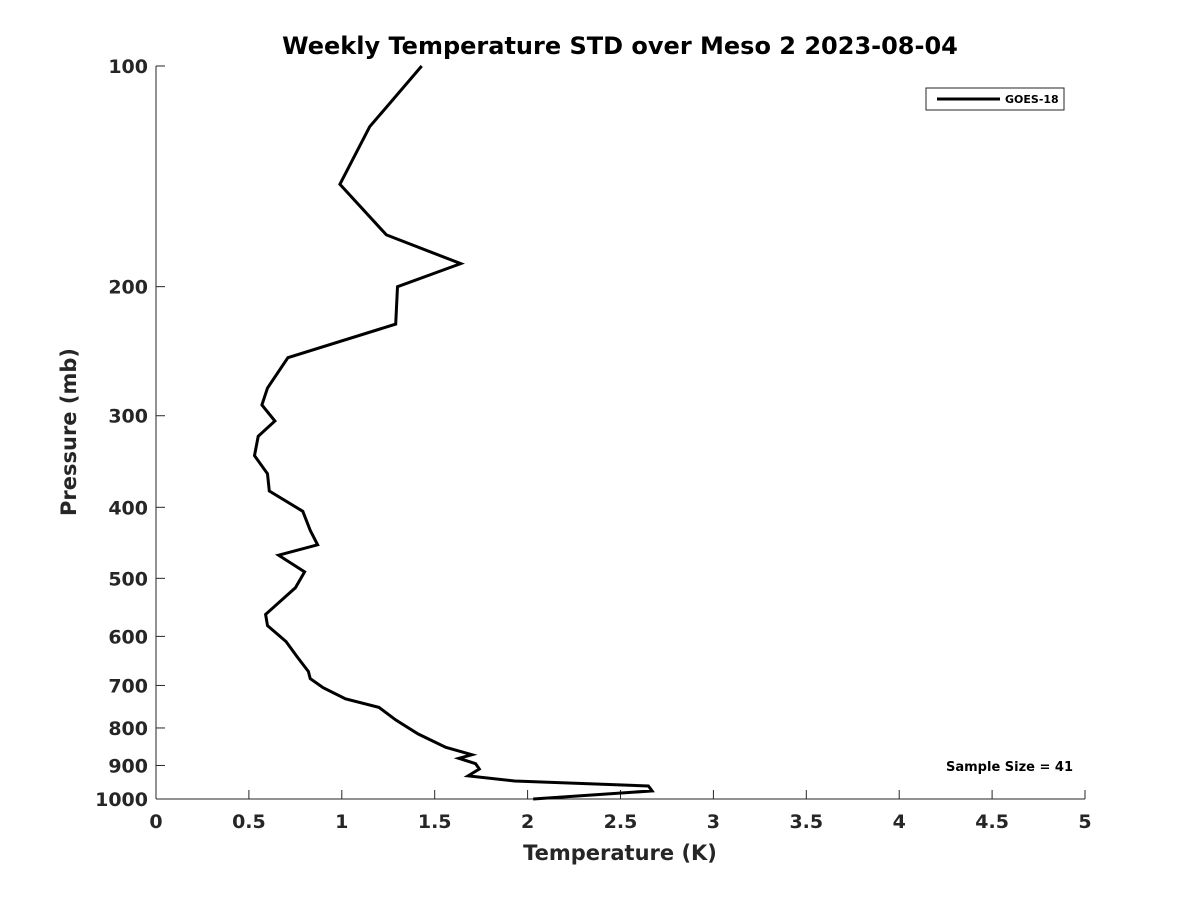 The image size is (1200, 900). What do you see at coordinates (130, 433) in the screenshot?
I see `y-axis-ticks: 100 200 300 400 500 600 700 800 900 1000` at bounding box center [130, 433].